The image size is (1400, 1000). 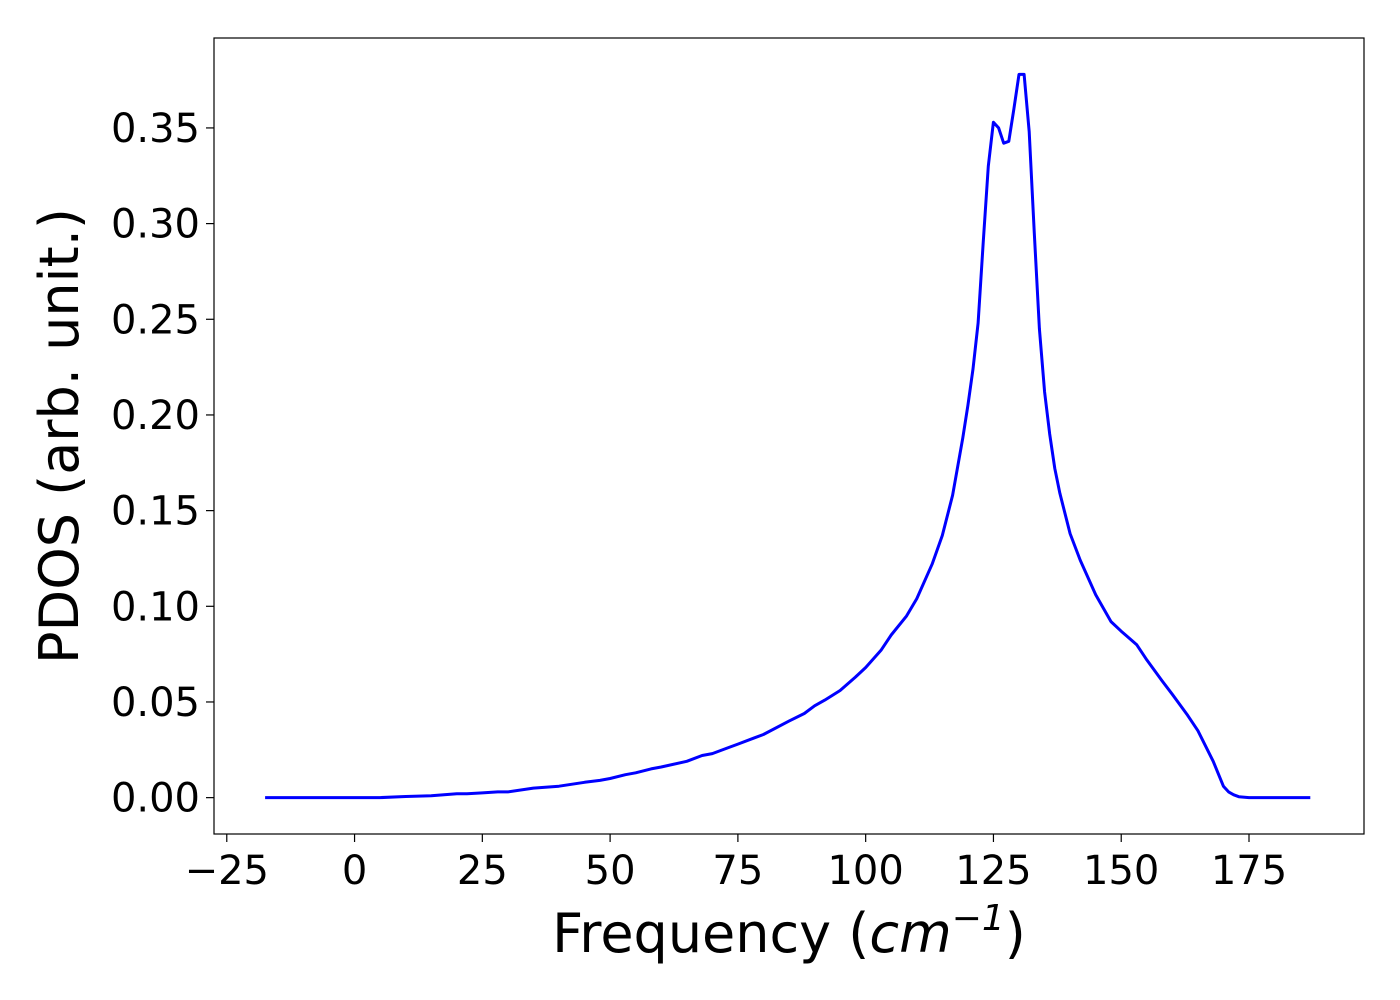 I want to click on y-tick-label: 0.25, so click(x=155, y=320).